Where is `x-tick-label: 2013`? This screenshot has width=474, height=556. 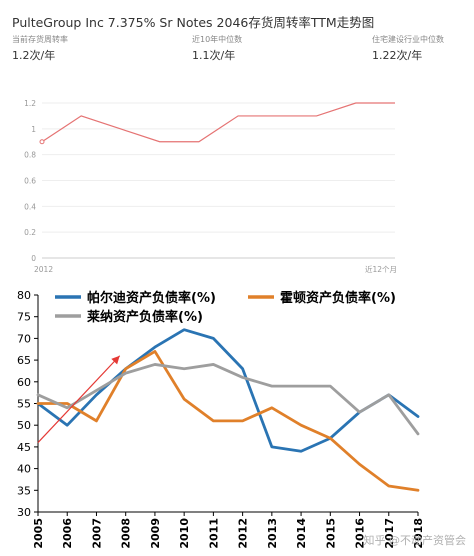
x-tick-label: 2013 is located at coordinates (272, 533).